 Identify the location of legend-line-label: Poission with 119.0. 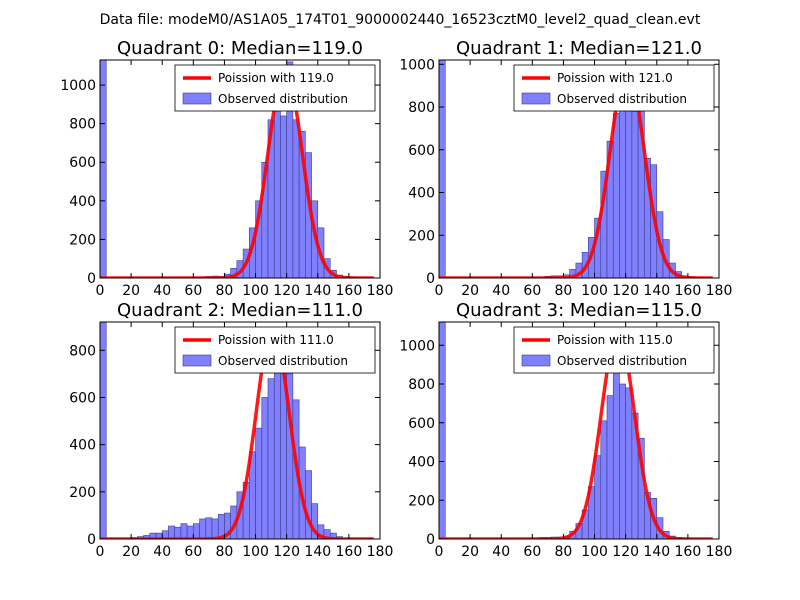
(276, 78).